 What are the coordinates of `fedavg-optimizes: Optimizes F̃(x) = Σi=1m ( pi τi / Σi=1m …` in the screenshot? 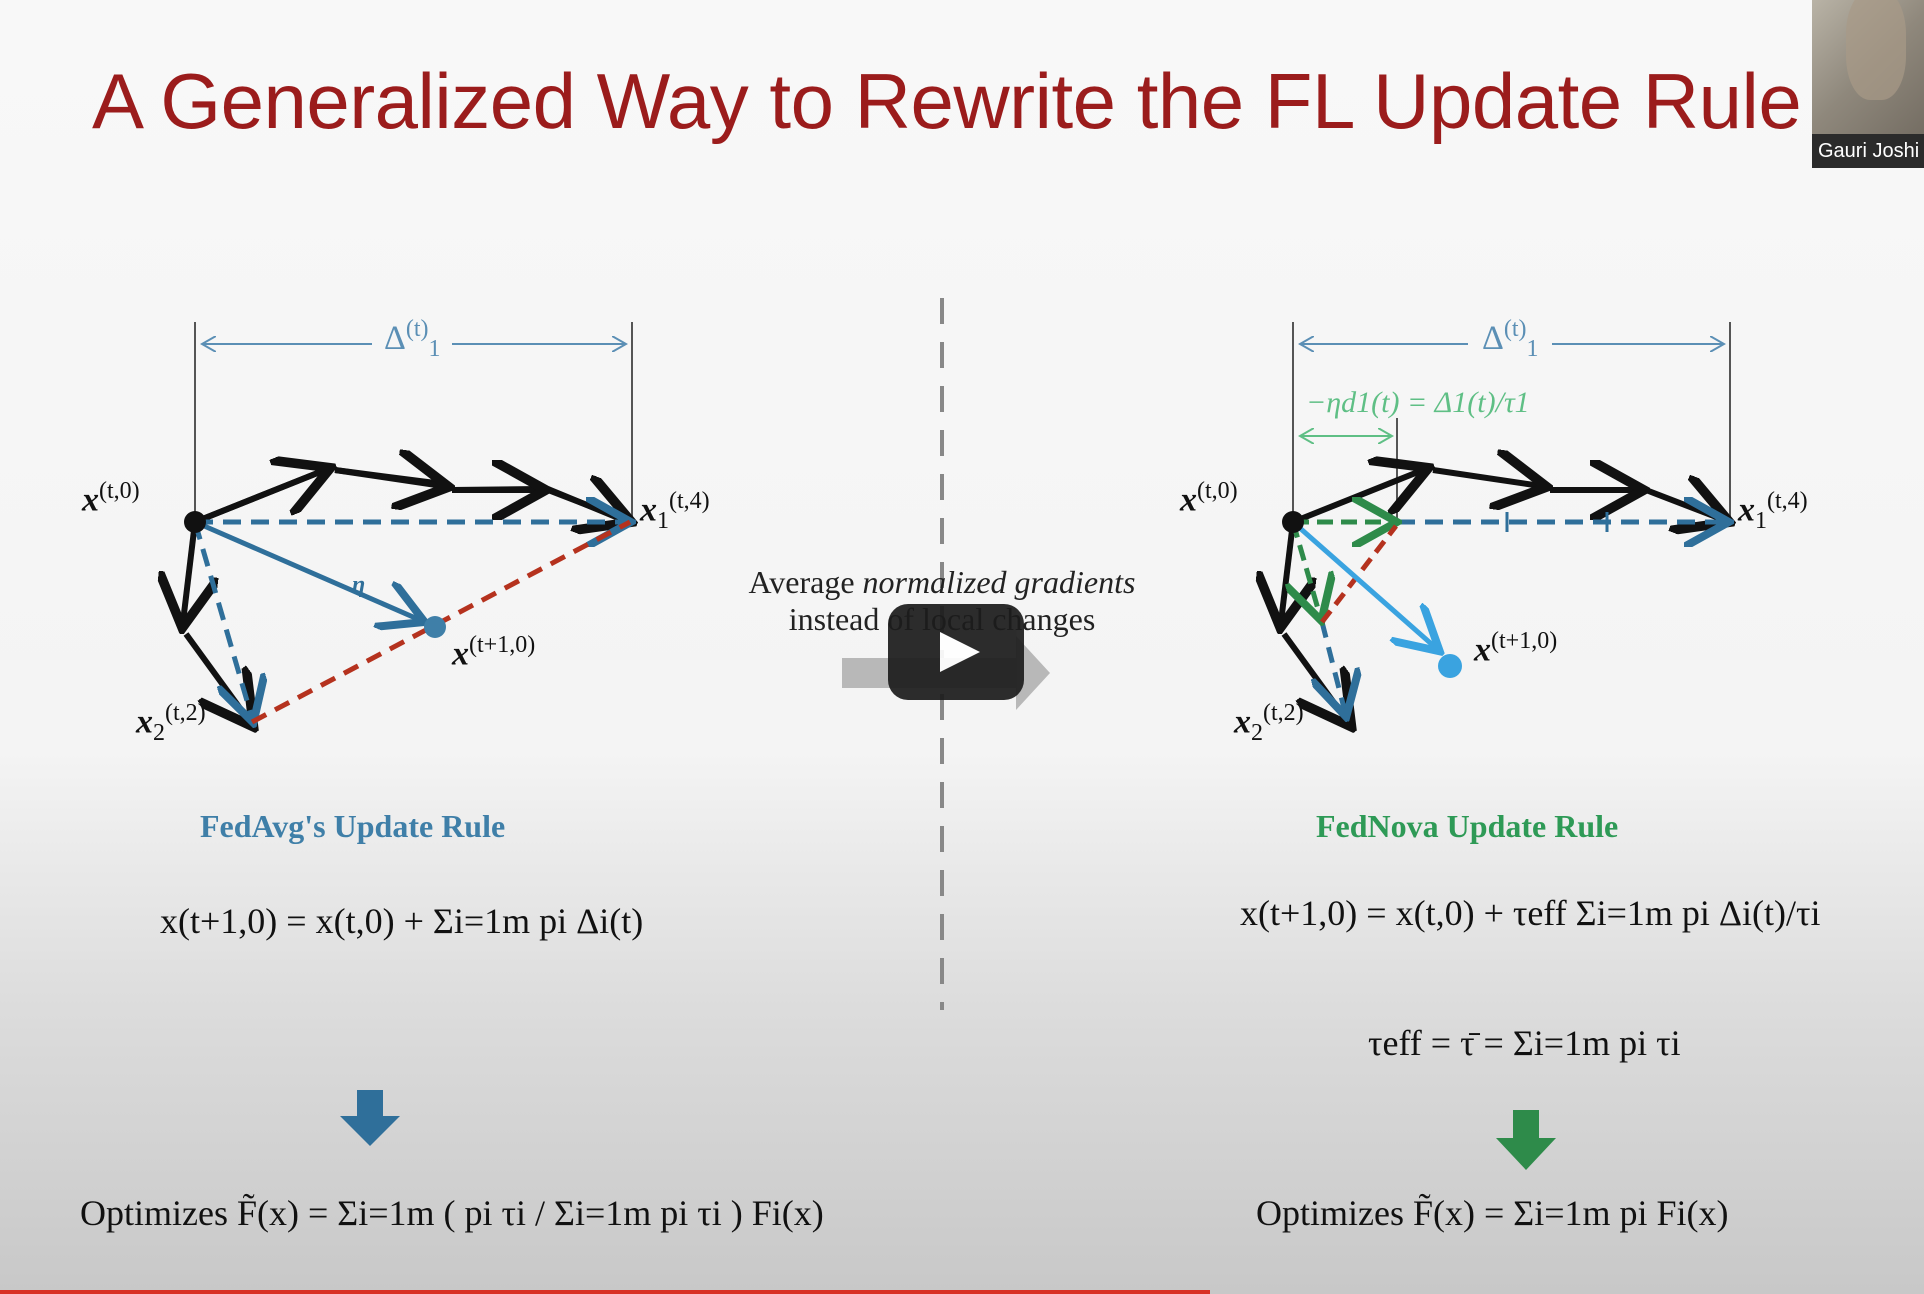 It's located at (452, 1213).